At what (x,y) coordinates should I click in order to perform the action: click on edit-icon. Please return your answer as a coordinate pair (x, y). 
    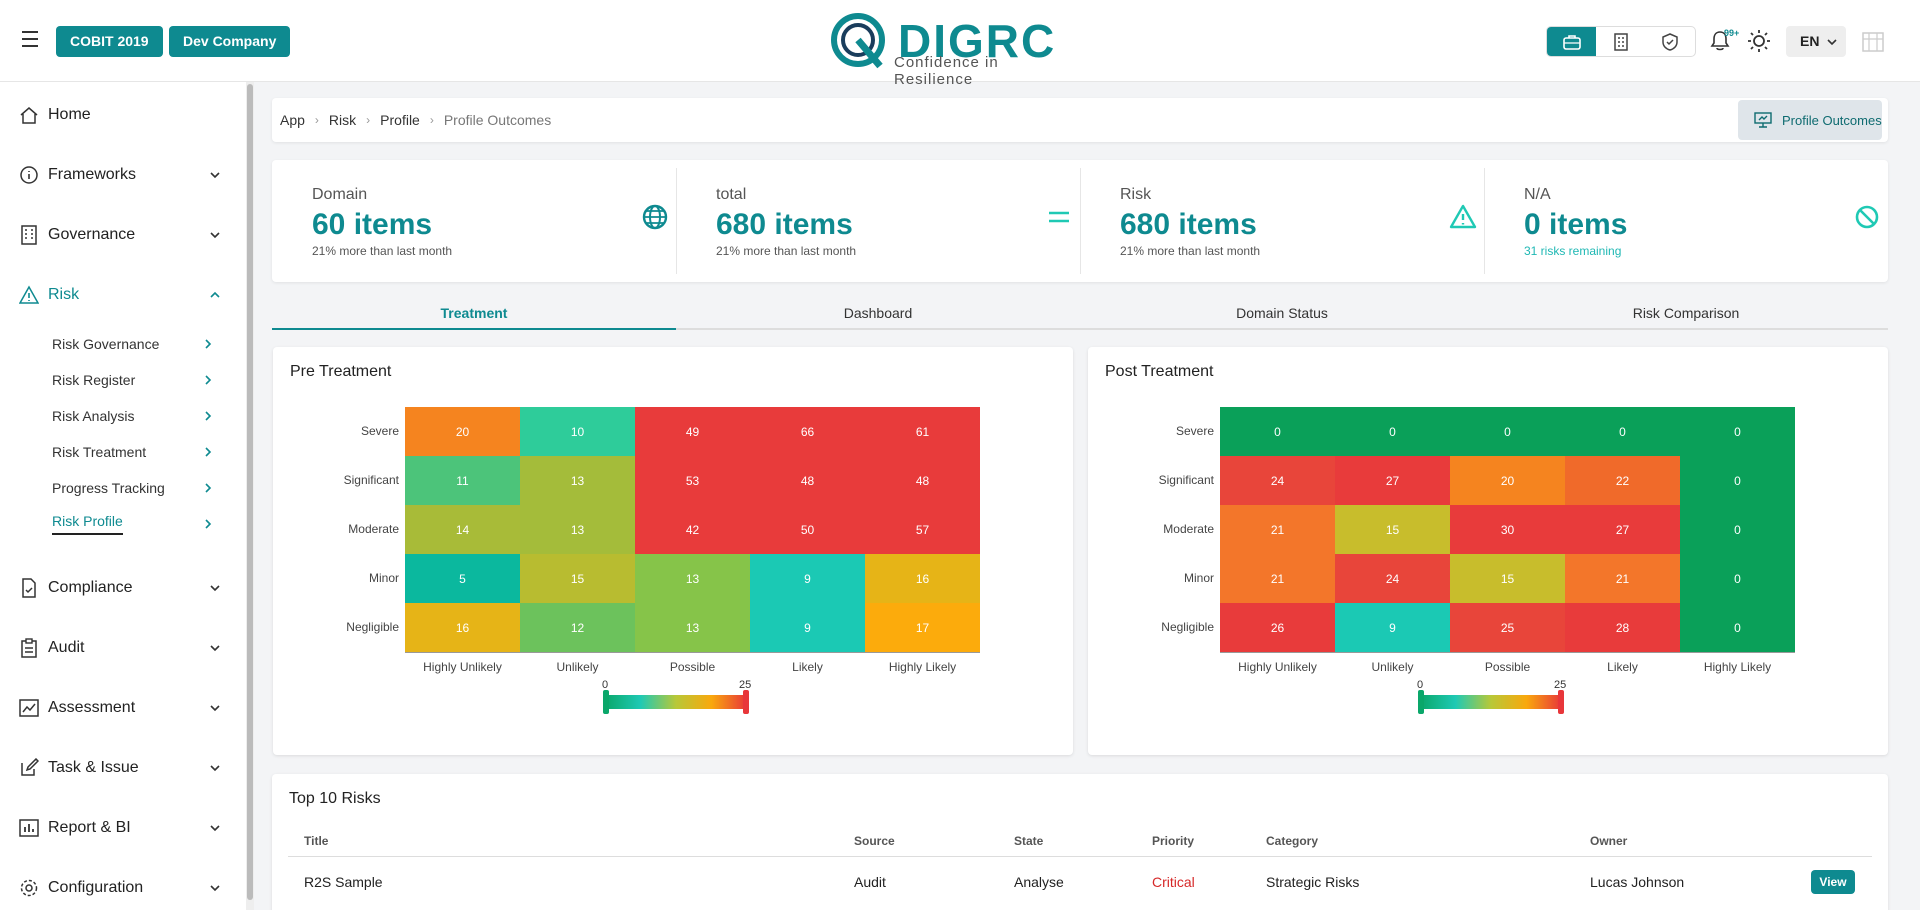
    Looking at the image, I should click on (29, 768).